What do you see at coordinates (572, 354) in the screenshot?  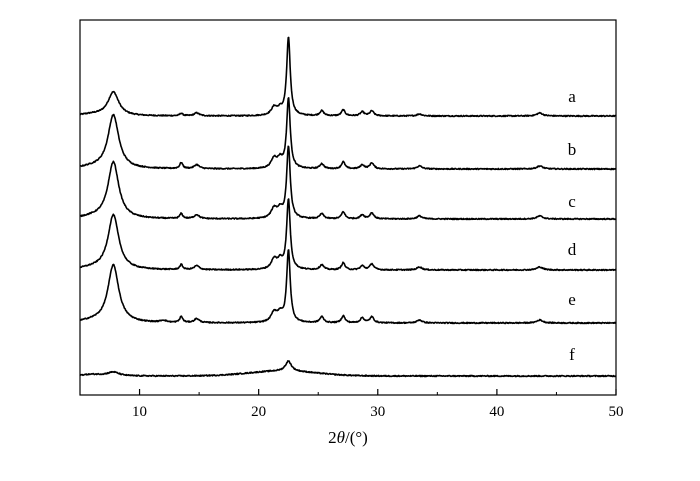 I see `series-label-f: f` at bounding box center [572, 354].